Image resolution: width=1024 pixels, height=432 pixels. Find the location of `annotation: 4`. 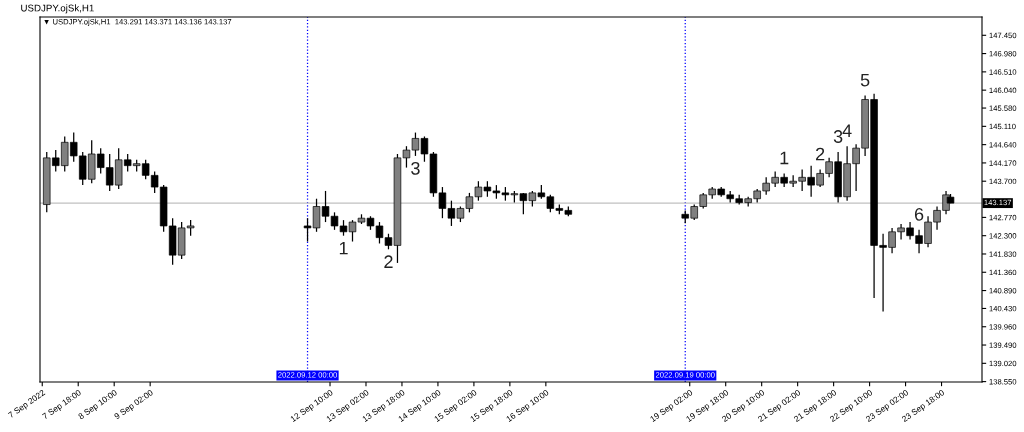

annotation: 4 is located at coordinates (847, 130).